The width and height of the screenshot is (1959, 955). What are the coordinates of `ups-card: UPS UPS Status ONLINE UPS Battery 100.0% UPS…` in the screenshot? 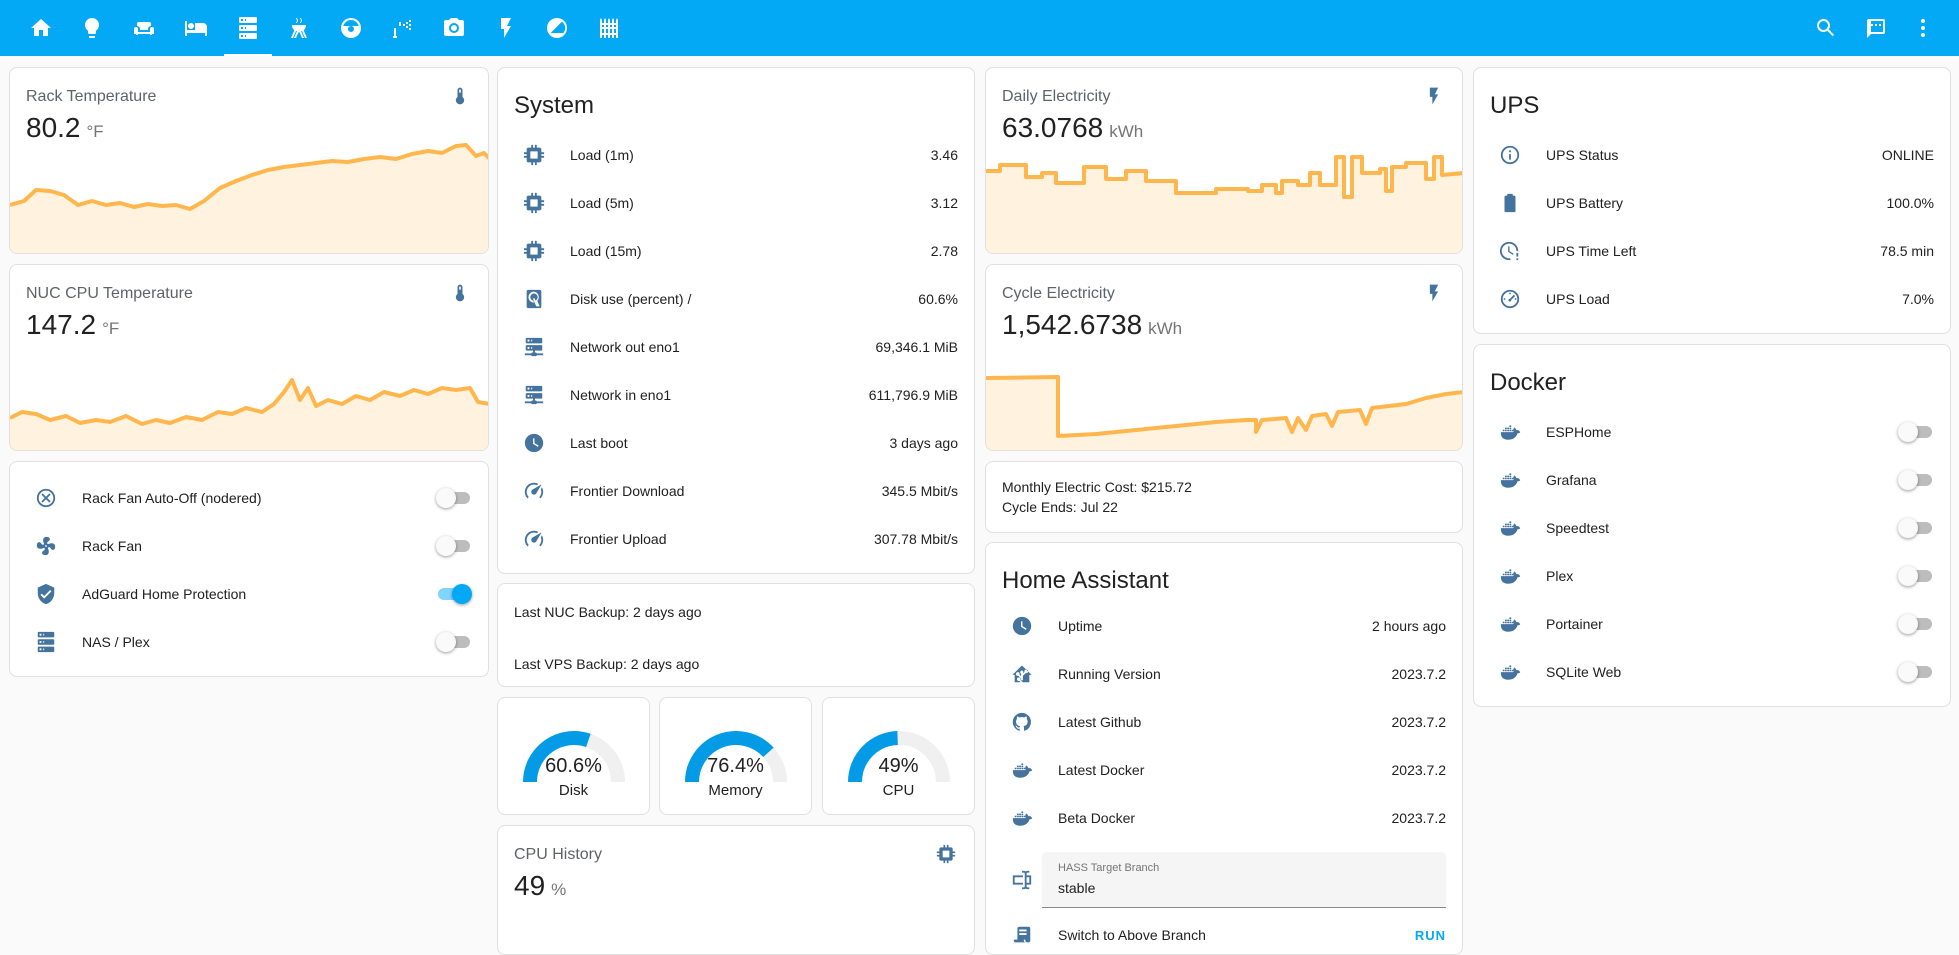 It's located at (1712, 200).